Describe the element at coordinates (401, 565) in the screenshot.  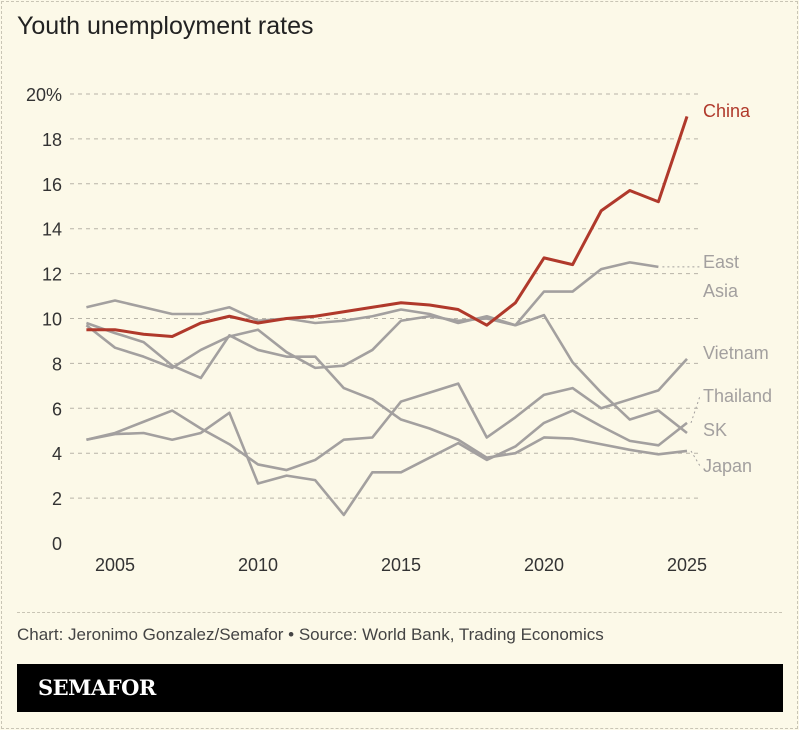
I see `x-tick-label: 2015` at that location.